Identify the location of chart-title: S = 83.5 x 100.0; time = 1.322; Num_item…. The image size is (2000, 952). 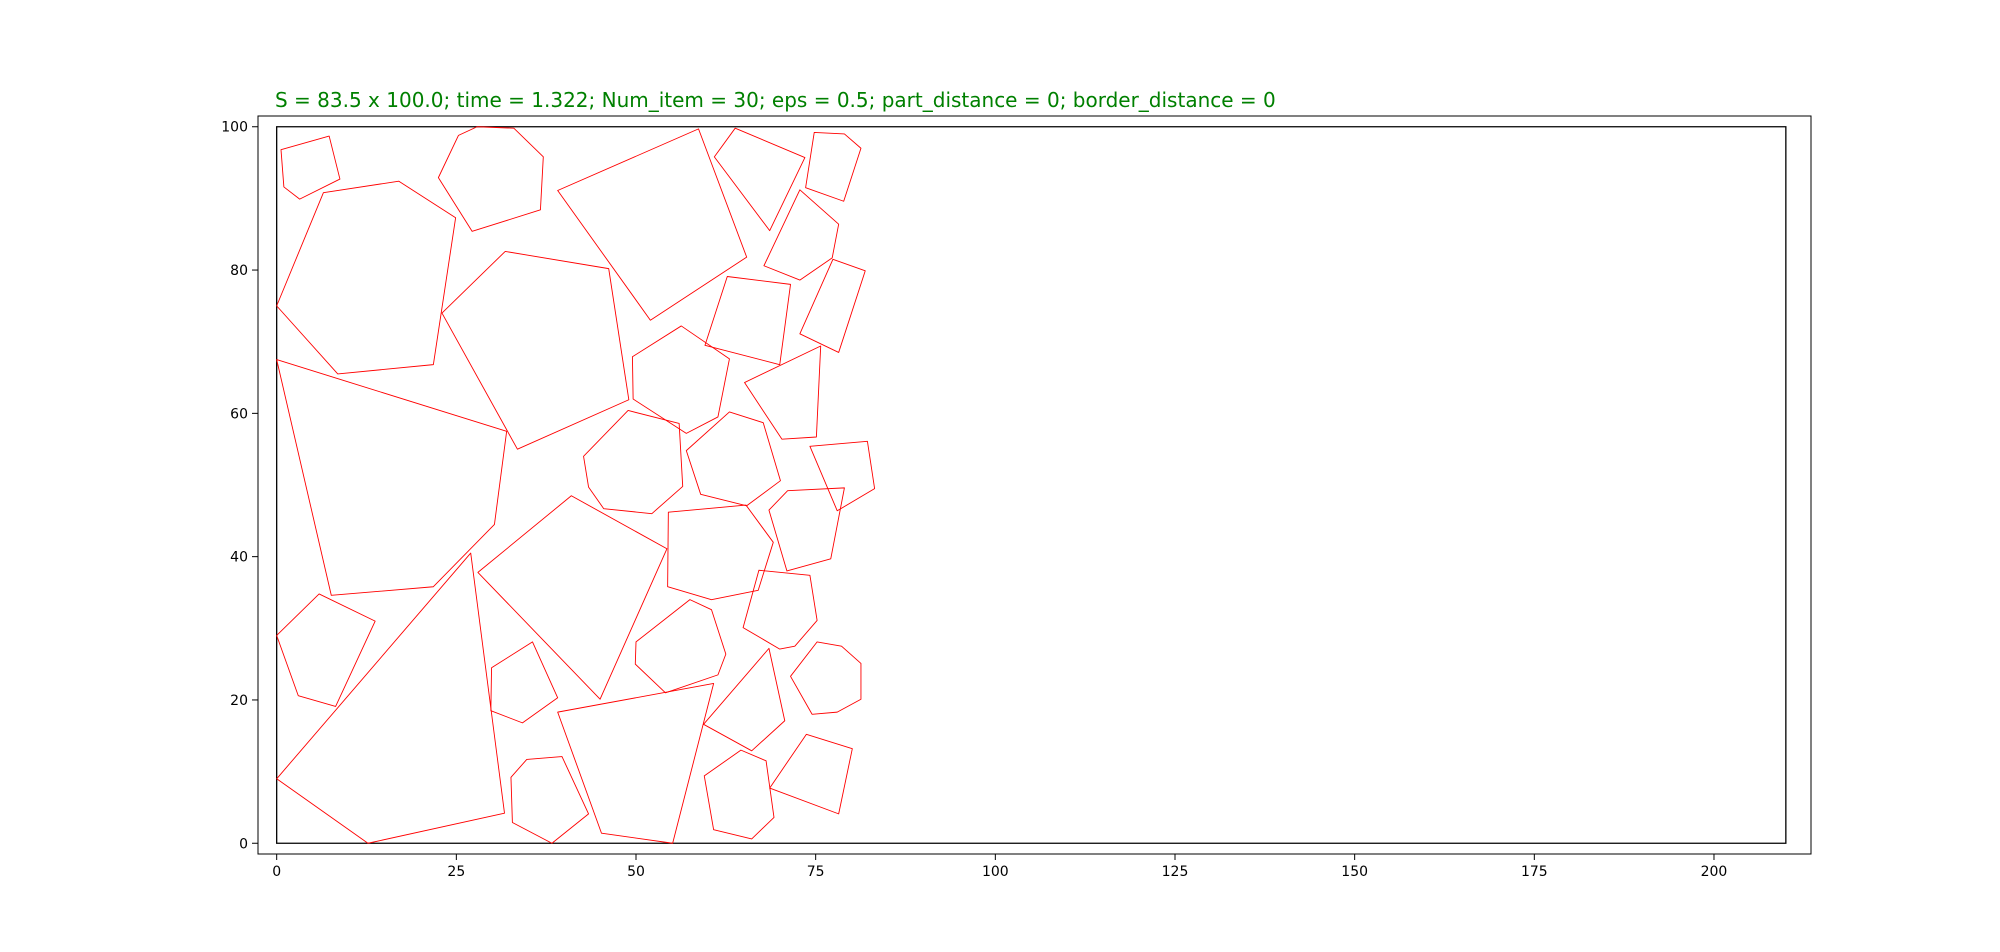
(775, 100).